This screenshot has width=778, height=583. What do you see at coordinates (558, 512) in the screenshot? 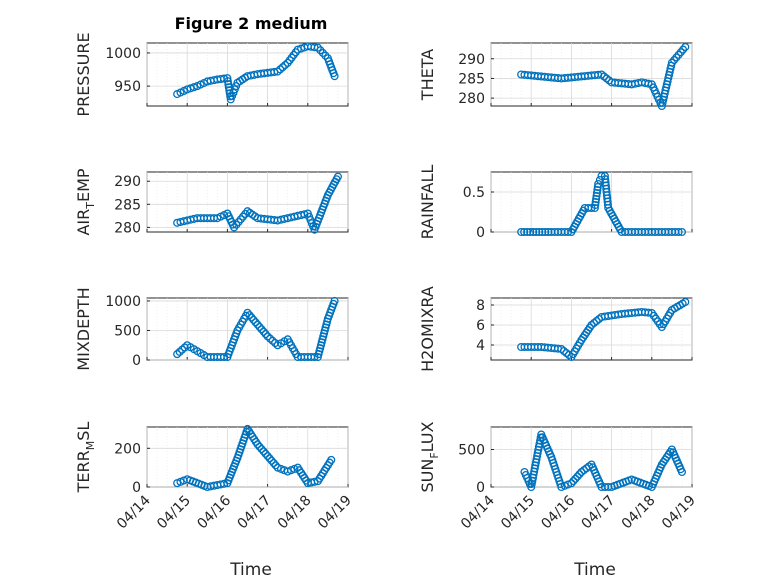
I see `x-tick-label: 04/16` at bounding box center [558, 512].